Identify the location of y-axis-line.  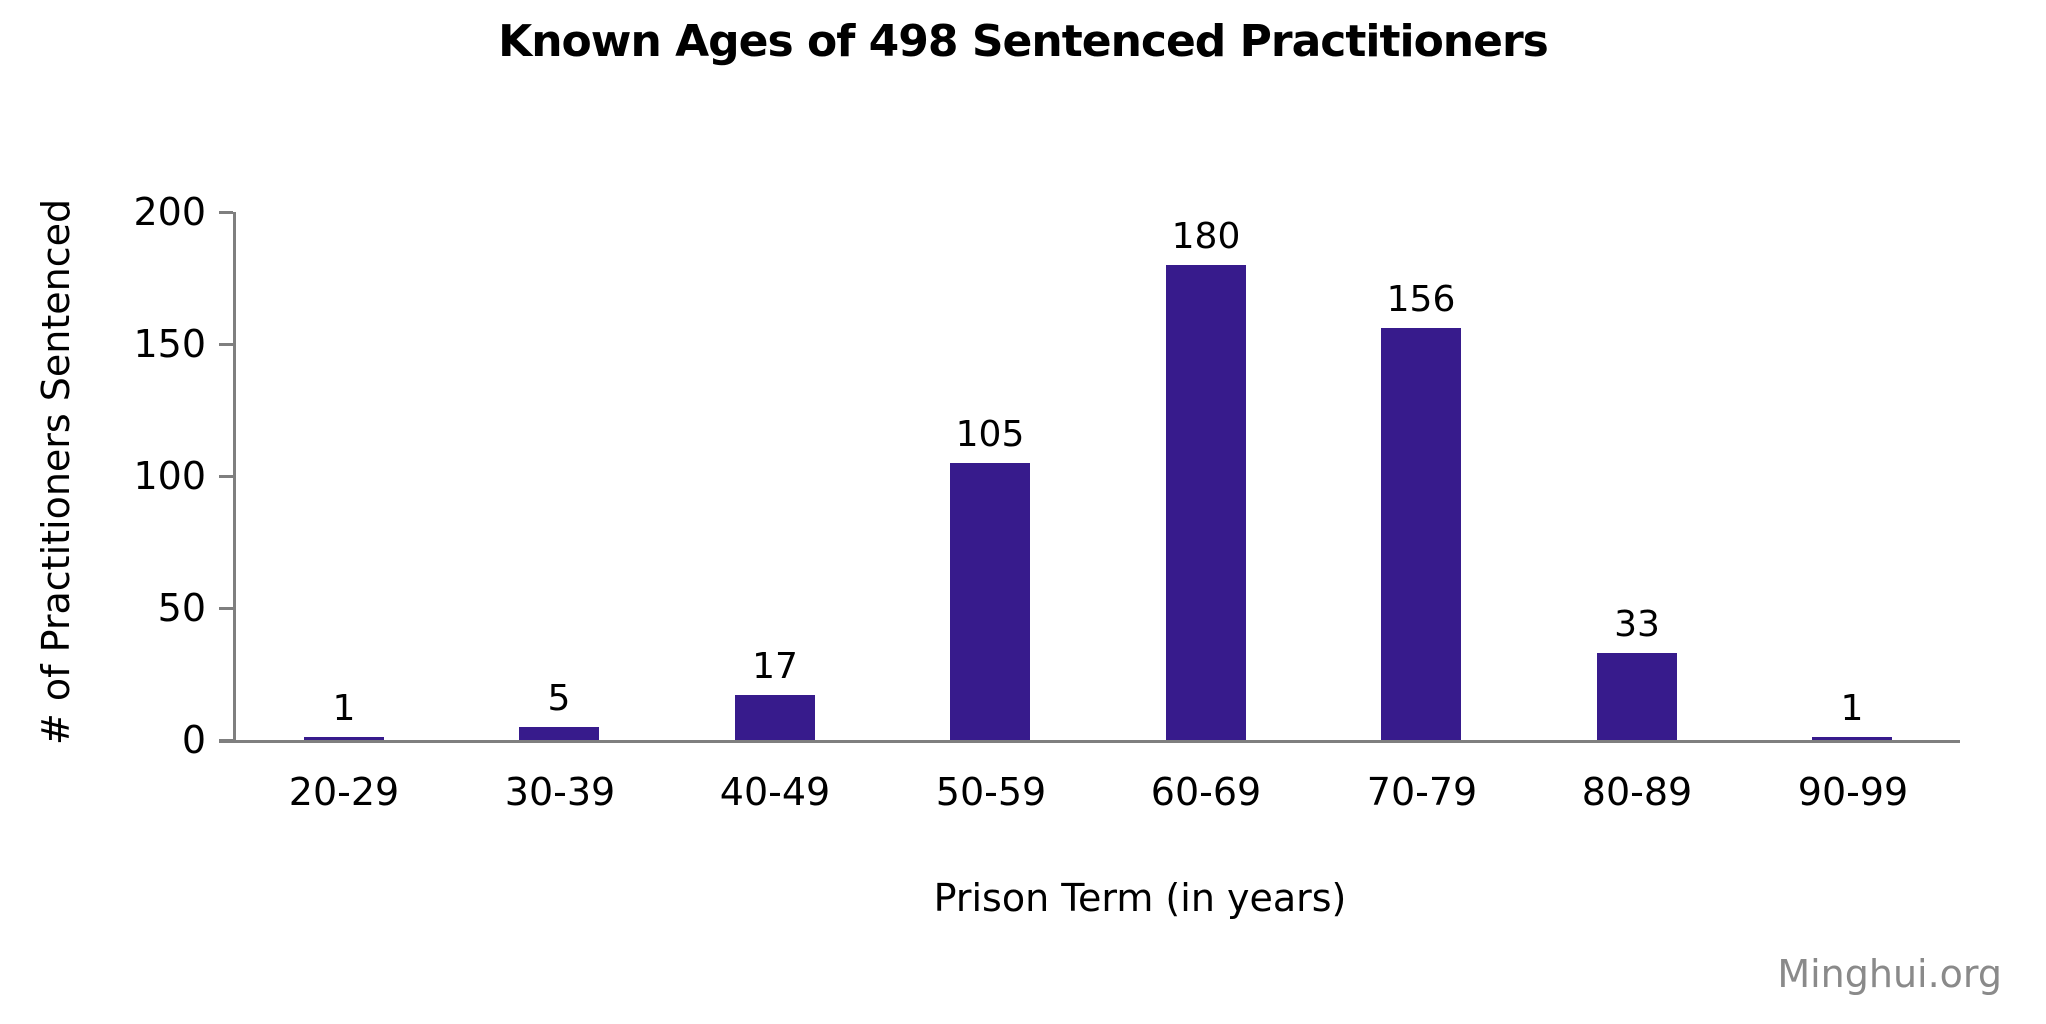
(234, 477).